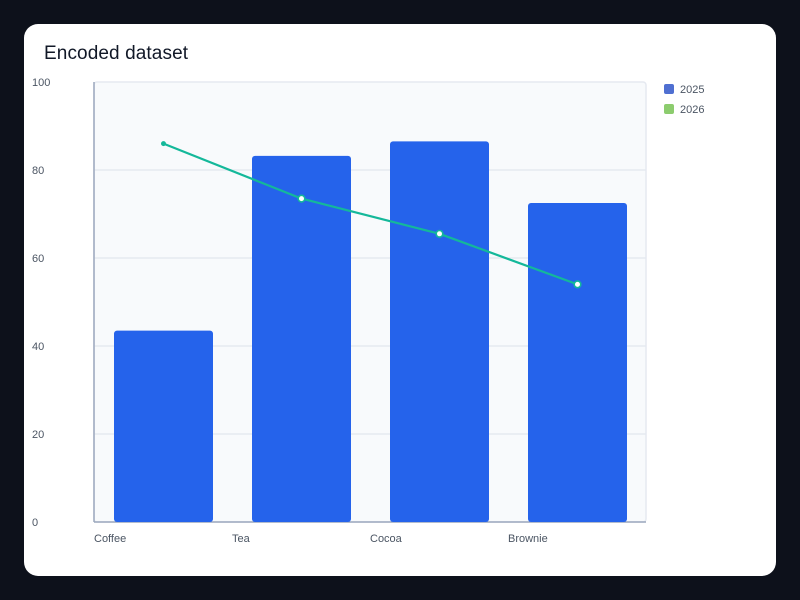 Image resolution: width=800 pixels, height=600 pixels. I want to click on line-series-2026, so click(370, 214).